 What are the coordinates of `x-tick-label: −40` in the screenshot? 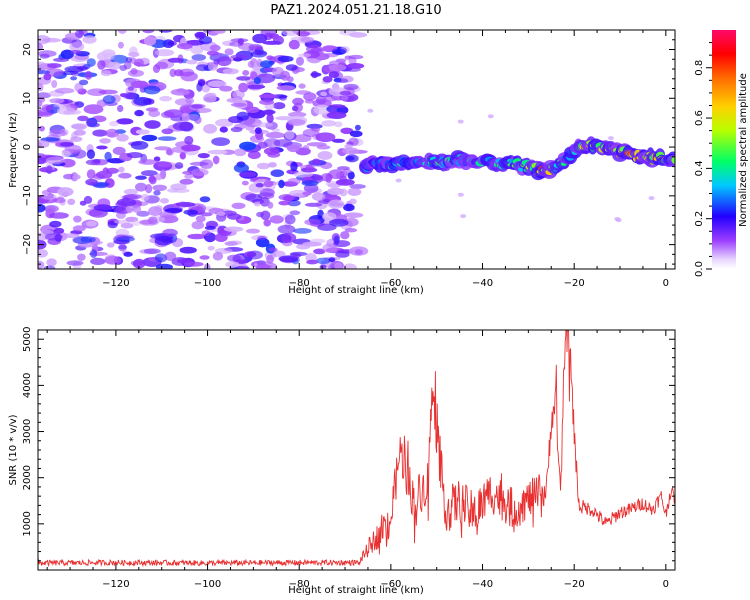 It's located at (482, 584).